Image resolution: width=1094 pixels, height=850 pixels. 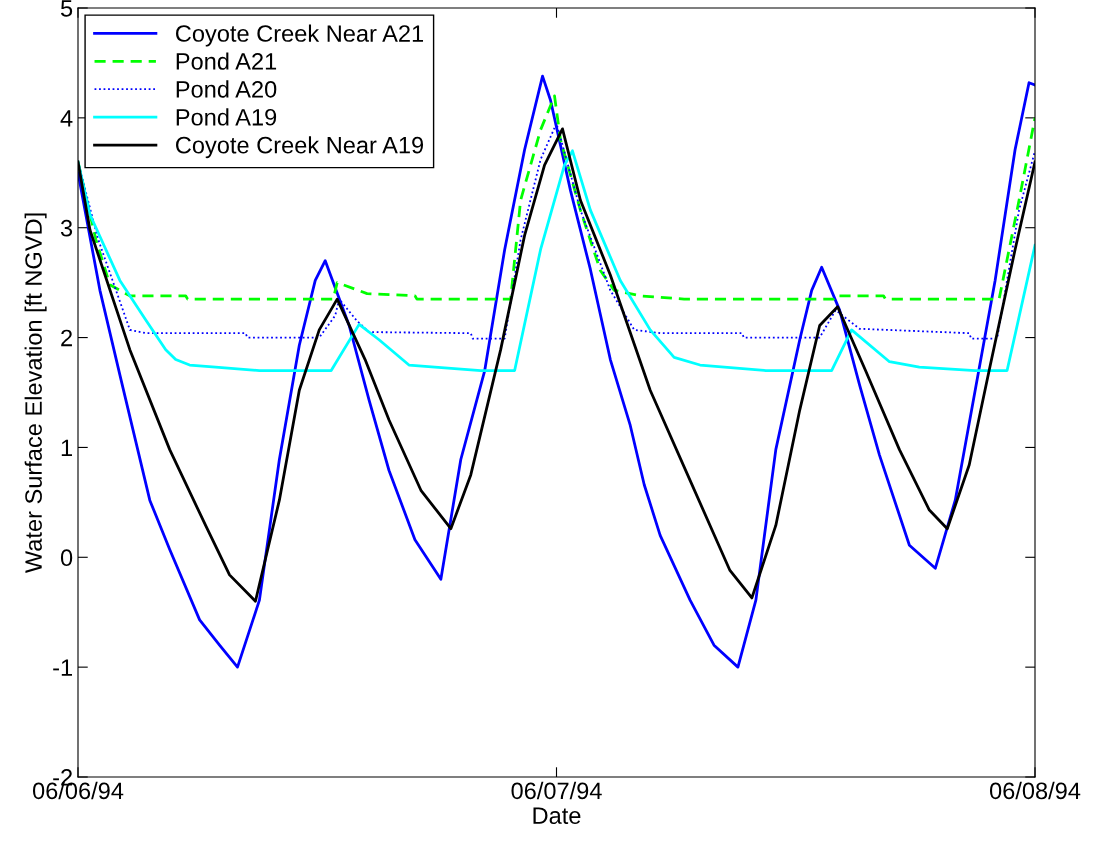 I want to click on y-tick-label: 5, so click(x=66, y=8).